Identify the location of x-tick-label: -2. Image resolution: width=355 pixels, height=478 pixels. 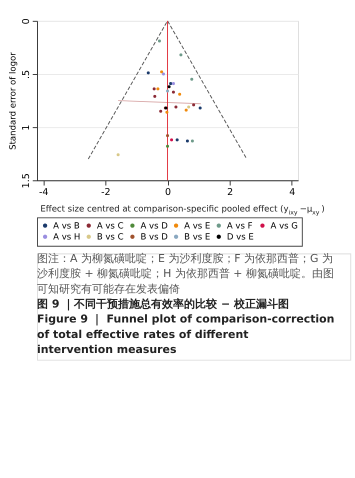
(106, 192).